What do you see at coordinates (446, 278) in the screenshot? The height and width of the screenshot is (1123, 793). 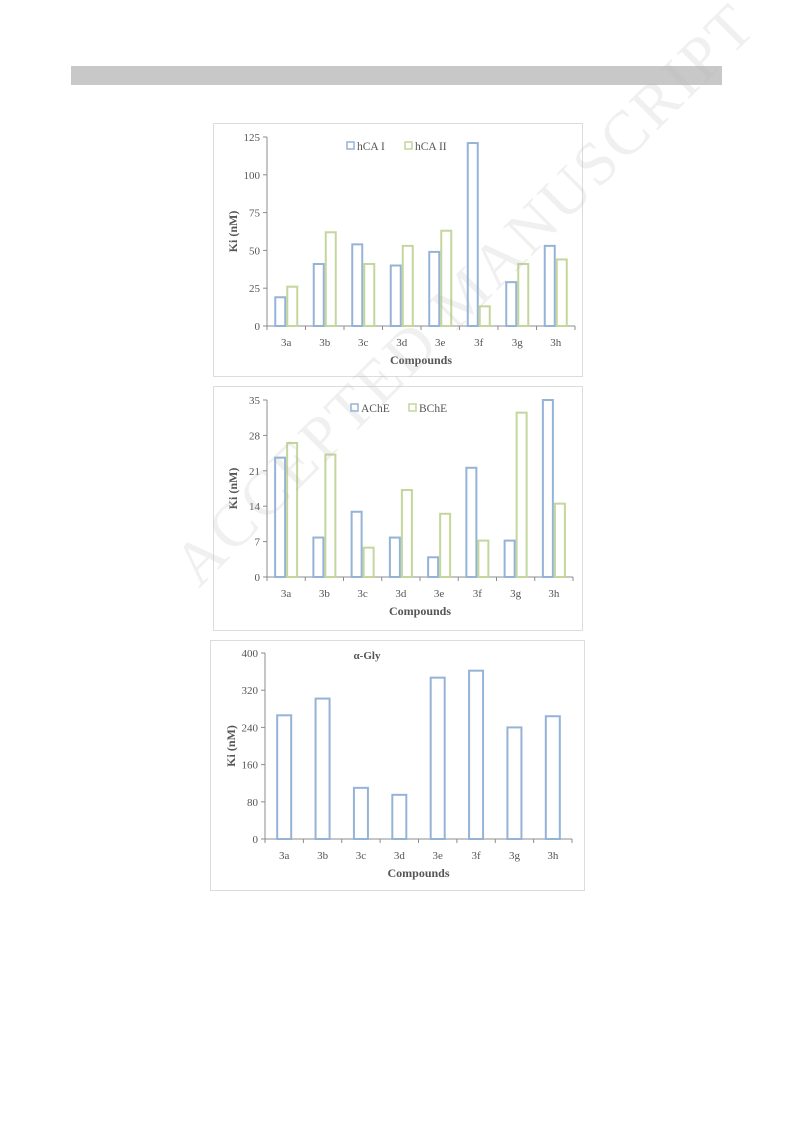 I see `bar-hca-ii-3e` at bounding box center [446, 278].